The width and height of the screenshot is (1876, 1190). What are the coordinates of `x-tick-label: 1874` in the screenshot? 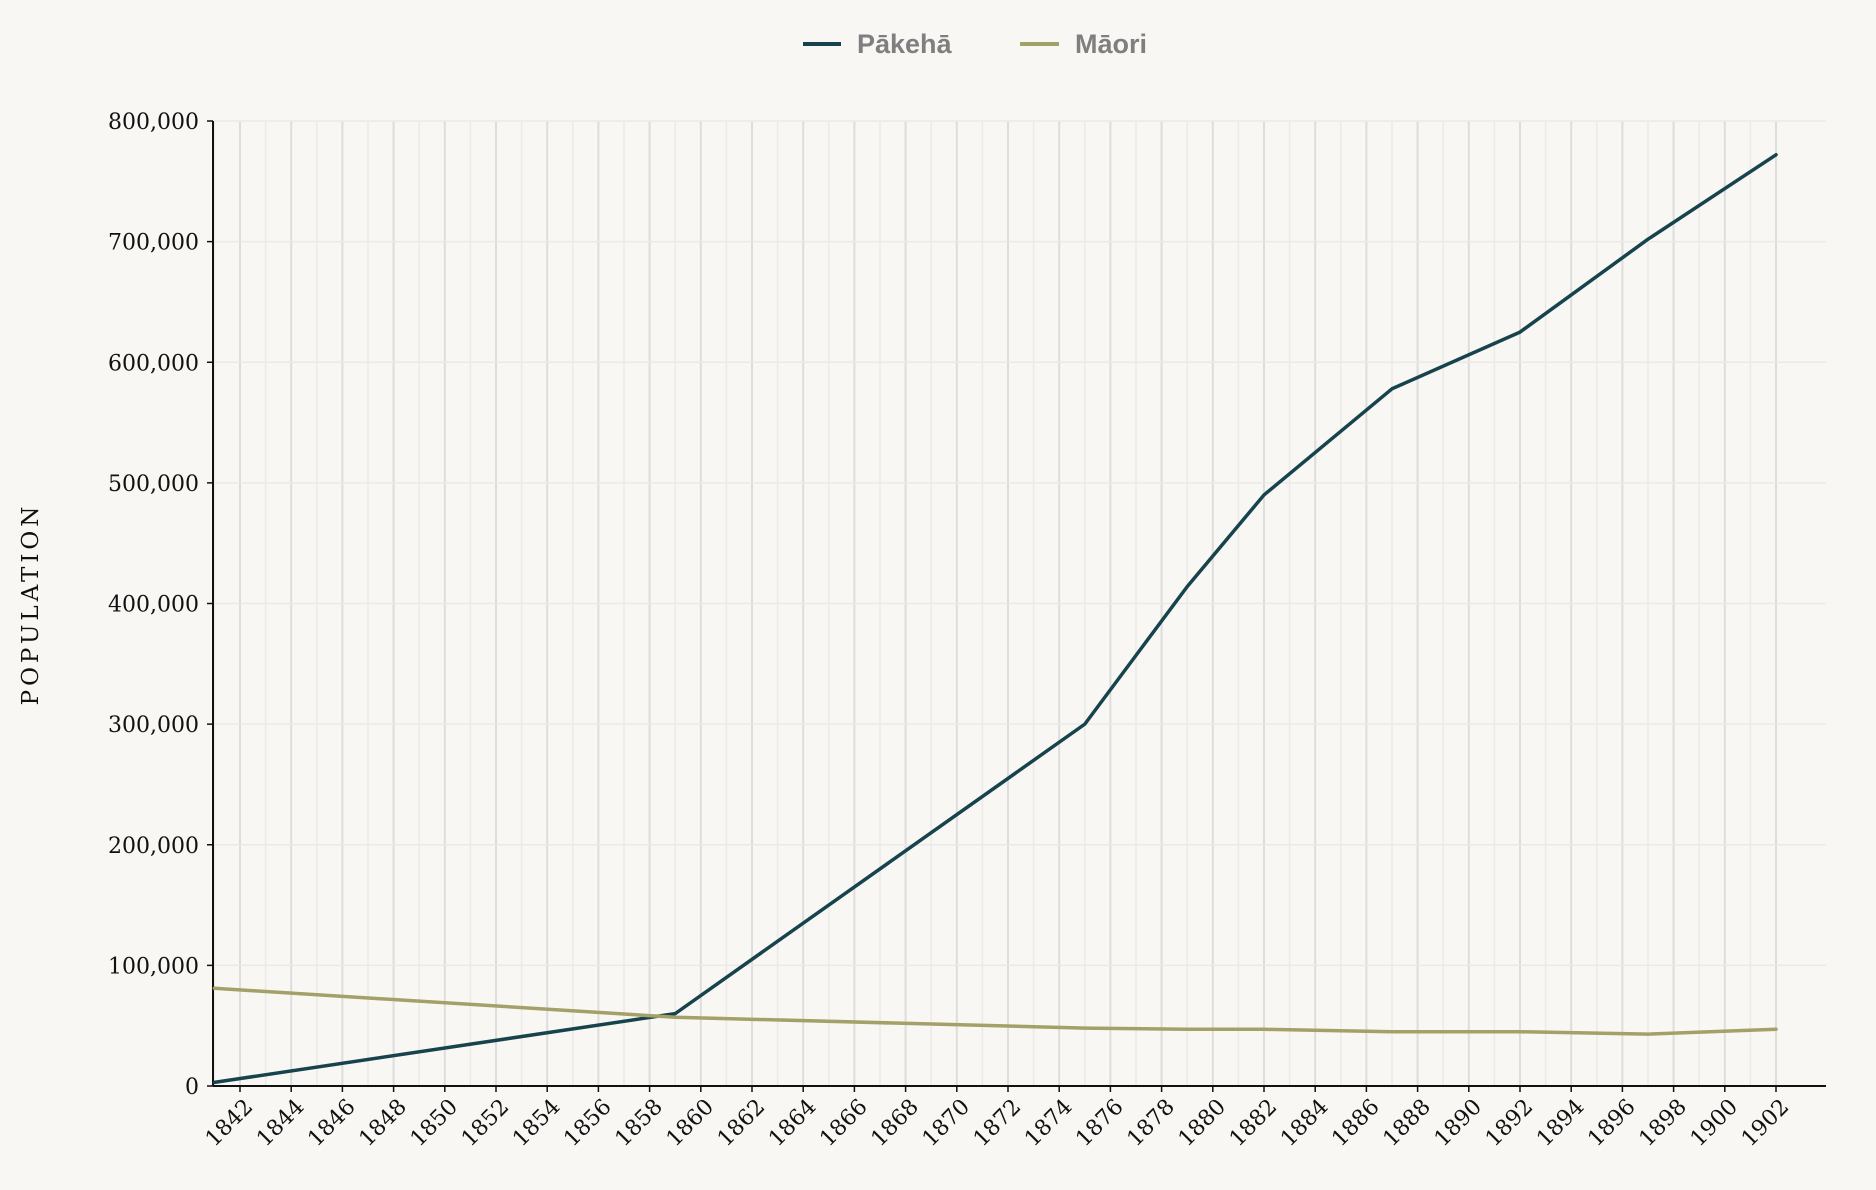 It's located at (1048, 1123).